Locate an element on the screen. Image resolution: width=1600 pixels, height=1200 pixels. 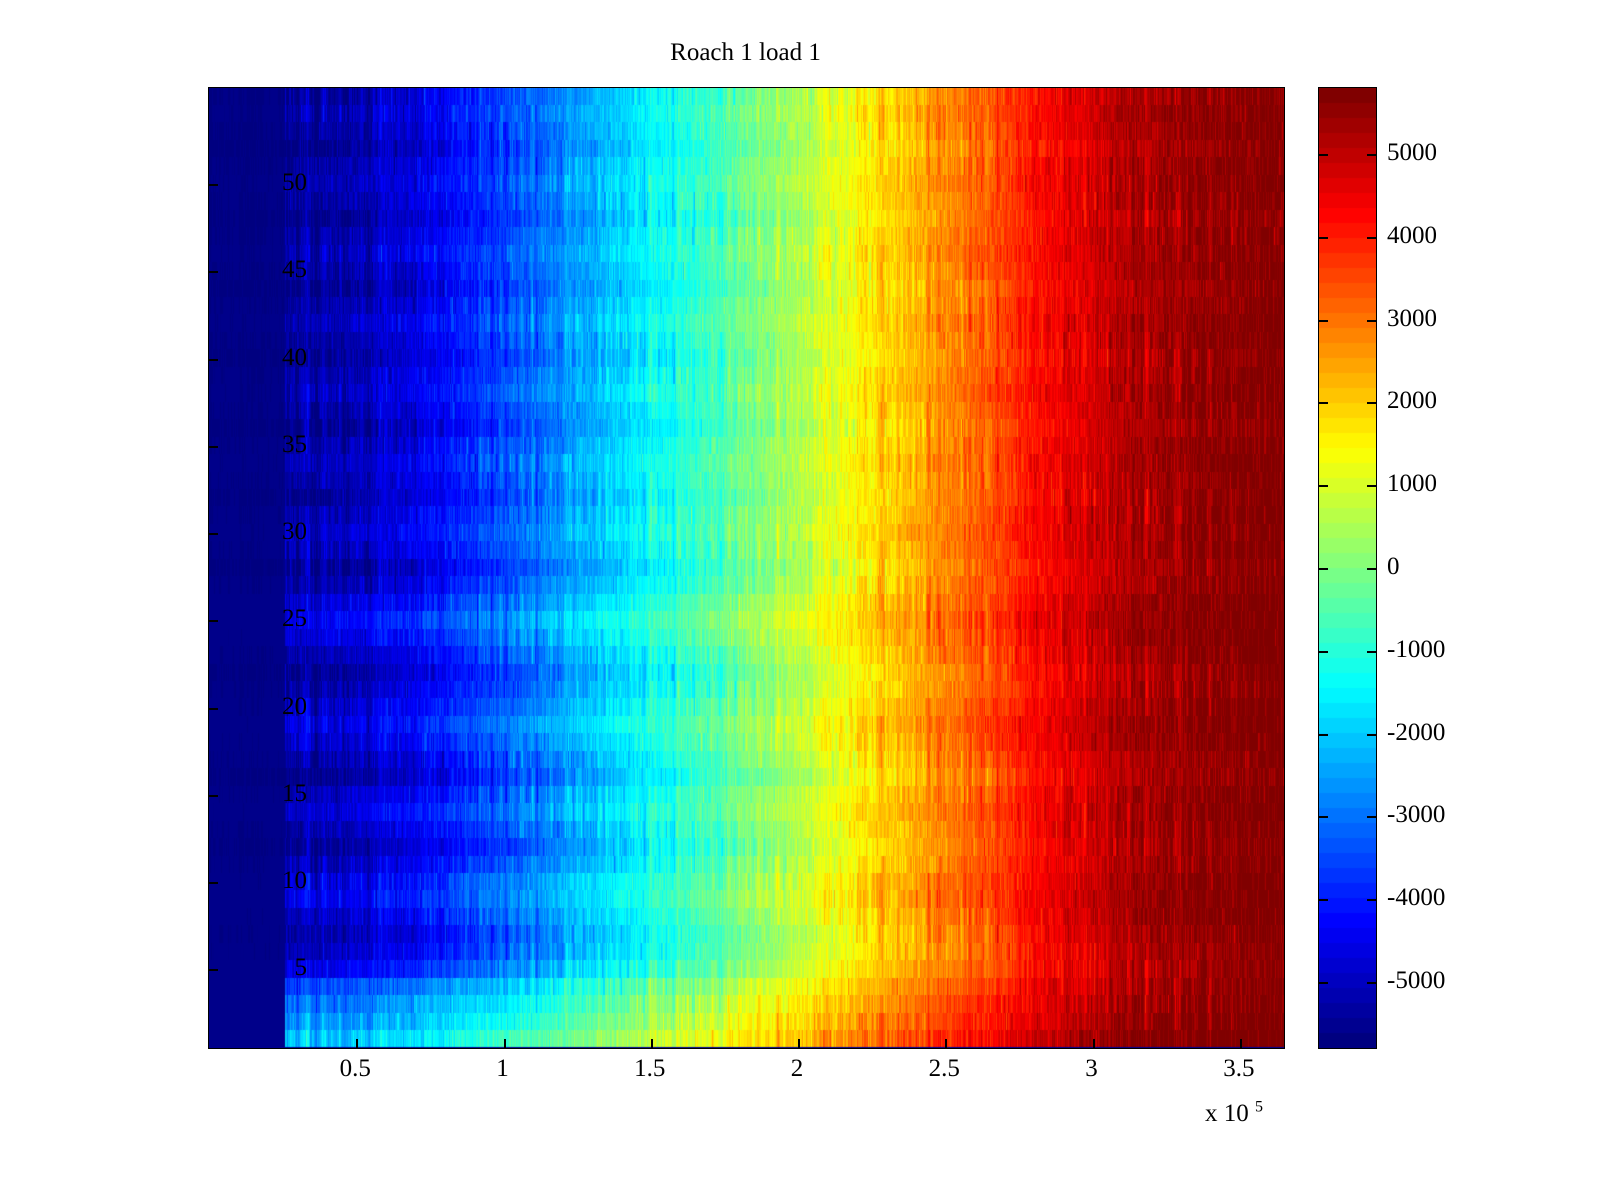
colorbar-tick-label: 0 is located at coordinates (1393, 566).